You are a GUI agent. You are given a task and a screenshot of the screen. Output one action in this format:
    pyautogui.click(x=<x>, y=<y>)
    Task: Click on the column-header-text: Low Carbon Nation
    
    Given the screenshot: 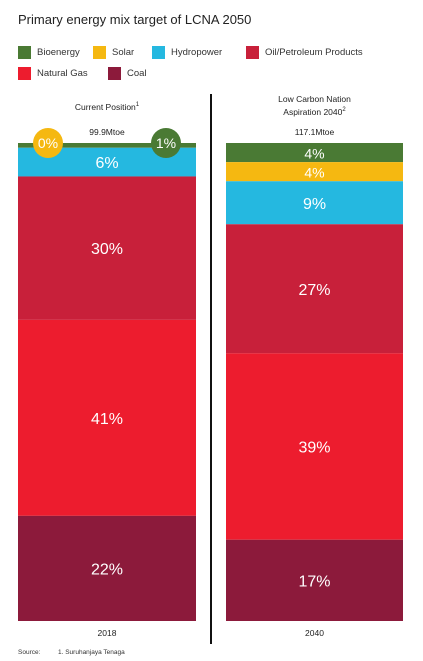 What is the action you would take?
    pyautogui.click(x=314, y=99)
    